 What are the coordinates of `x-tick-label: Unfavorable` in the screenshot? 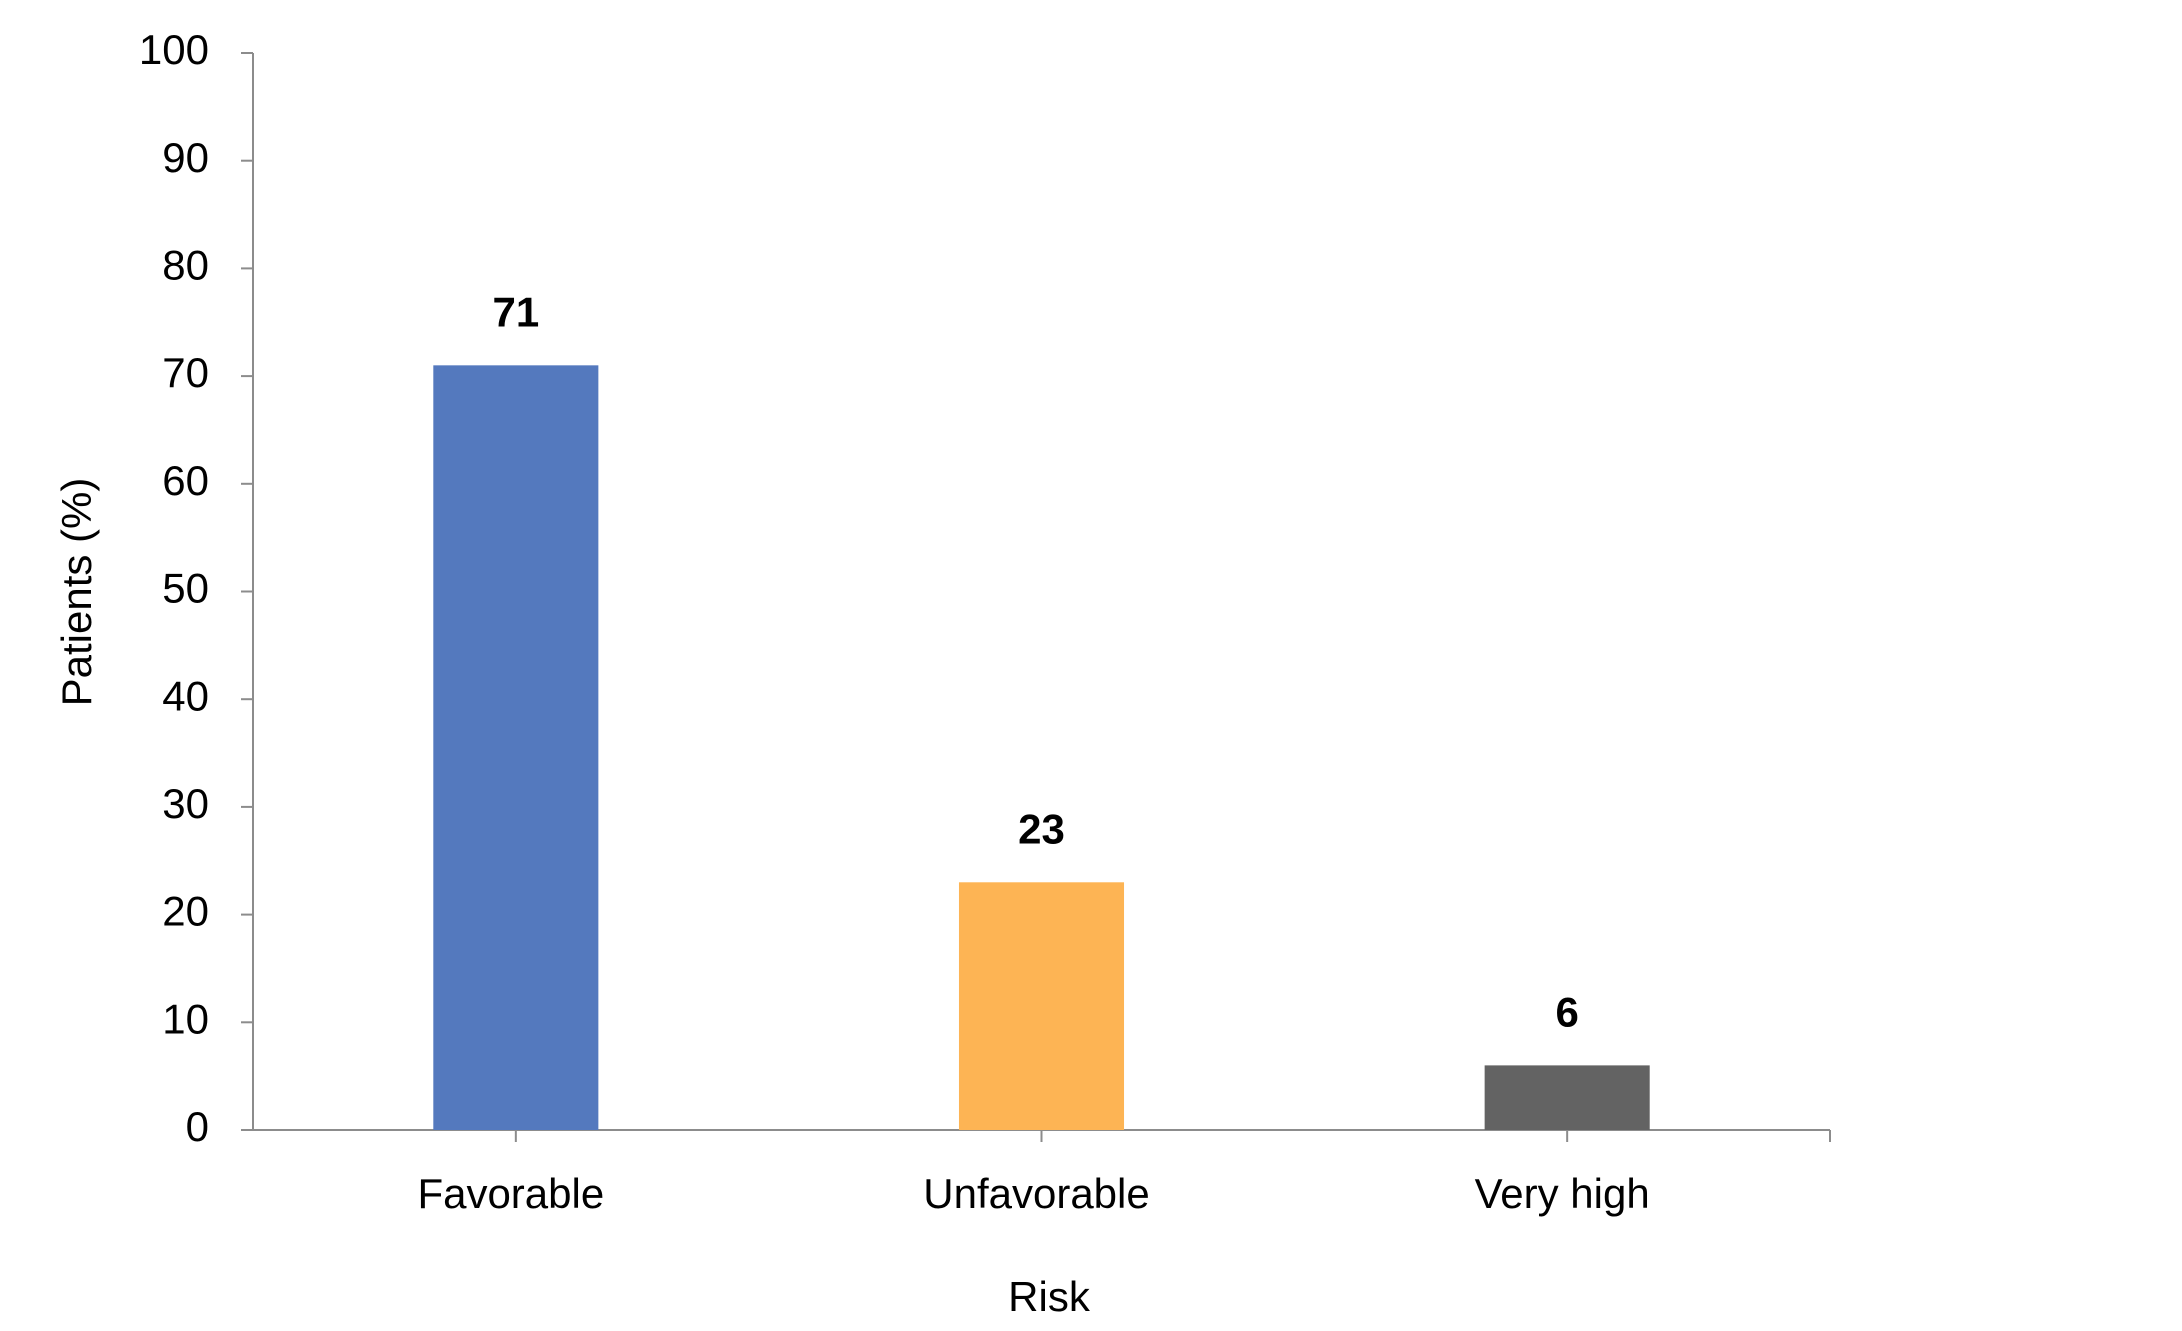 It's located at (1036, 1193).